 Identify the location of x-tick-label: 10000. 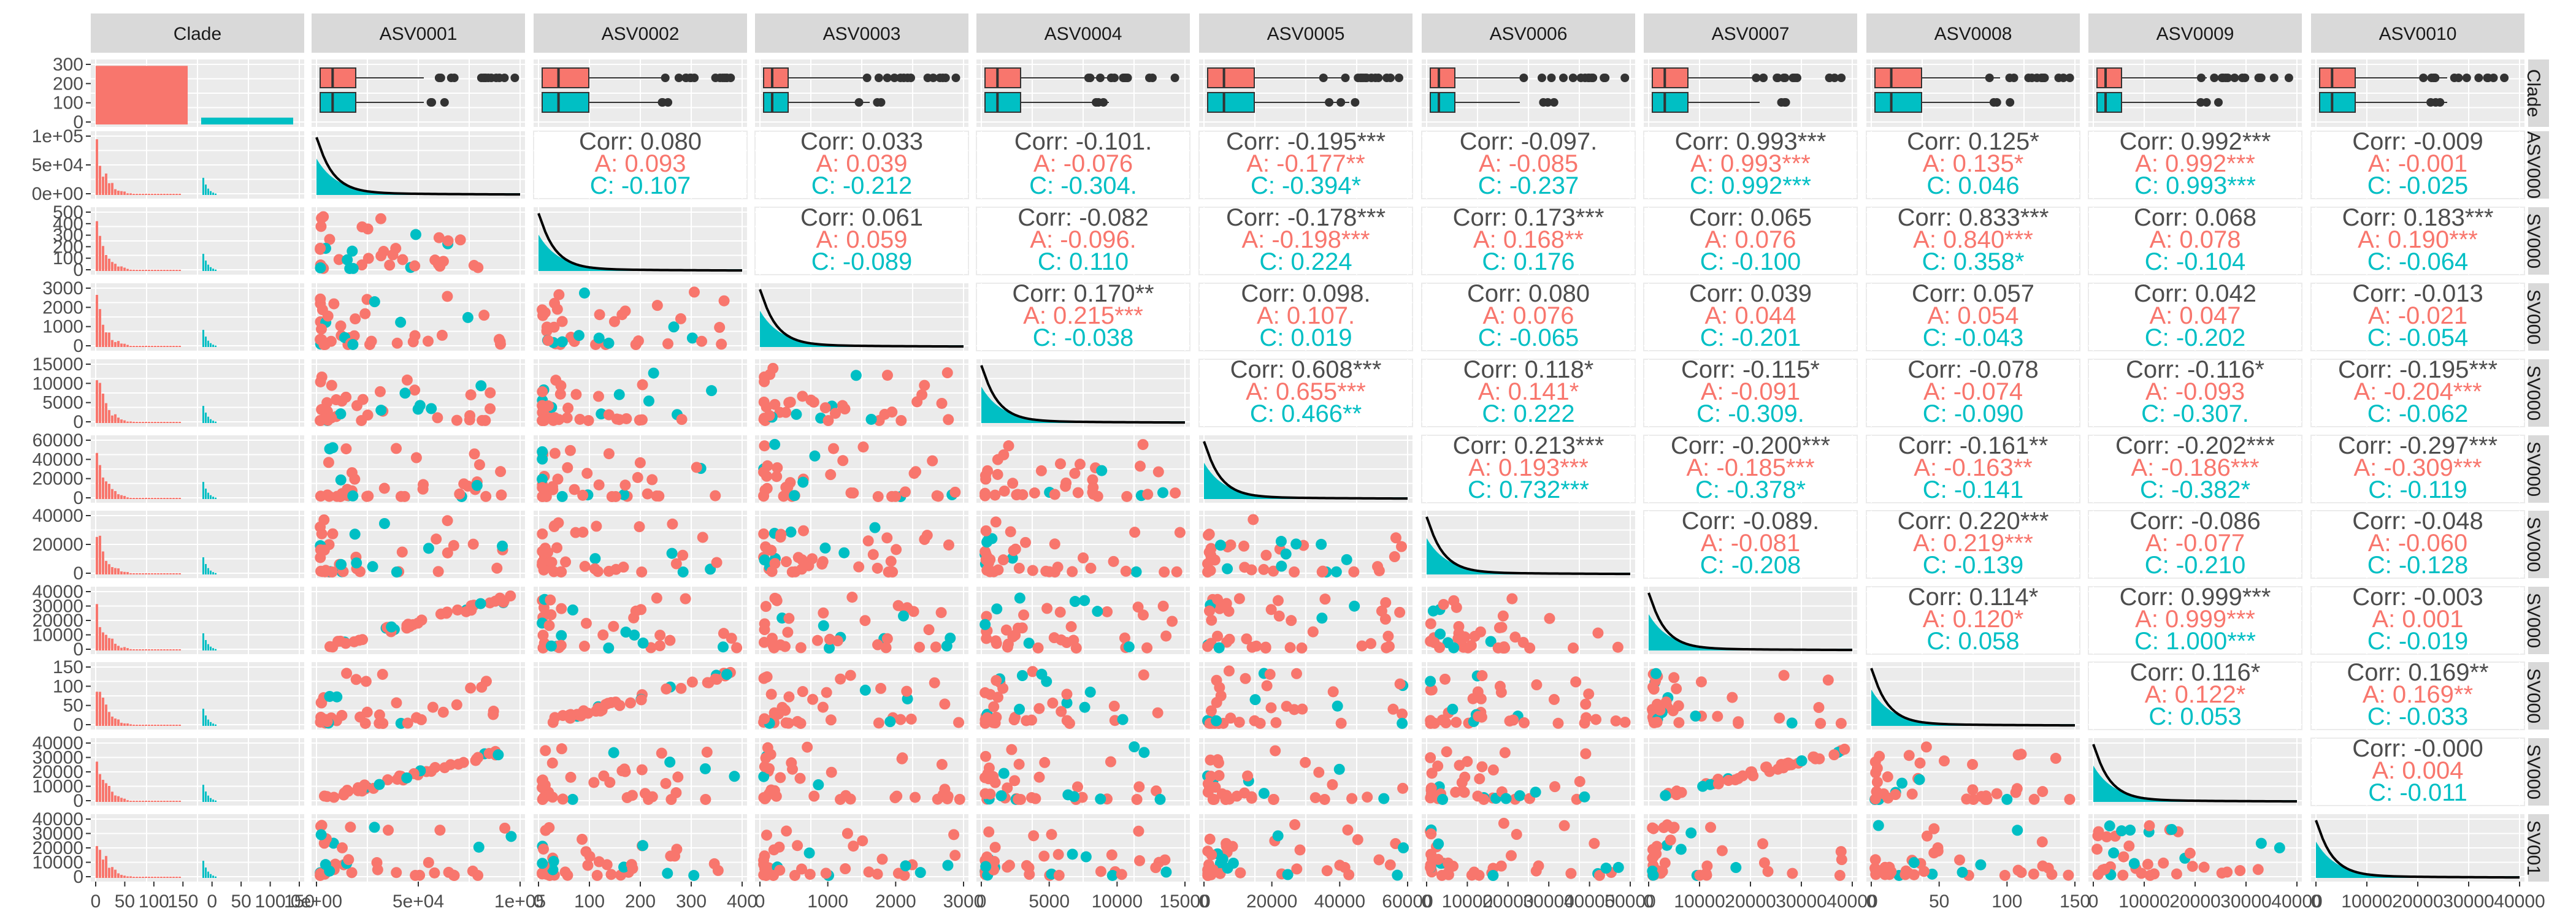
(1467, 901).